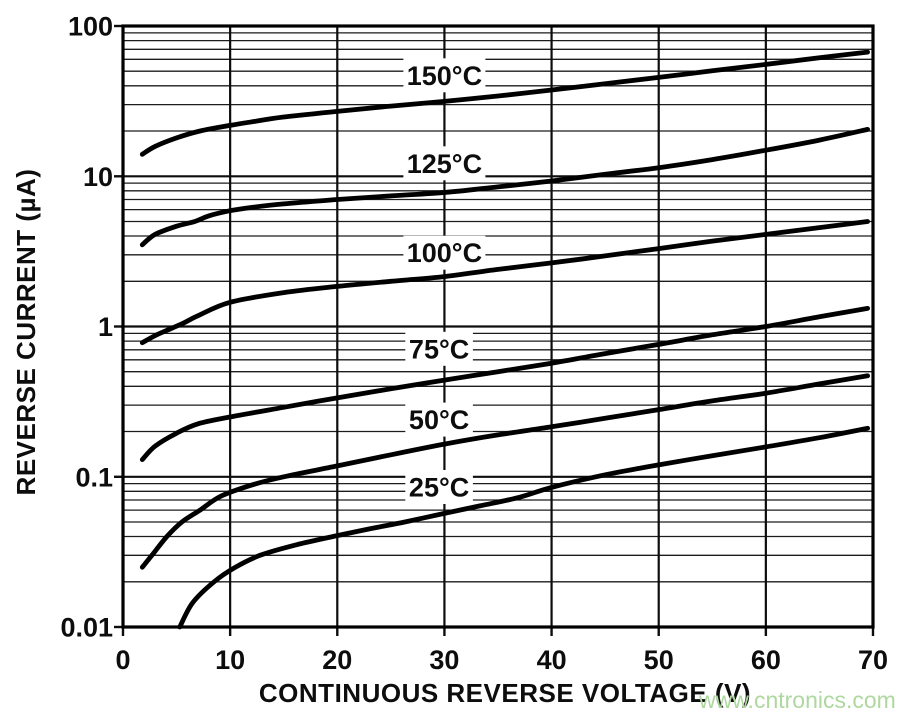 The image size is (900, 715). I want to click on curve-label-50c: 50°C, so click(439, 419).